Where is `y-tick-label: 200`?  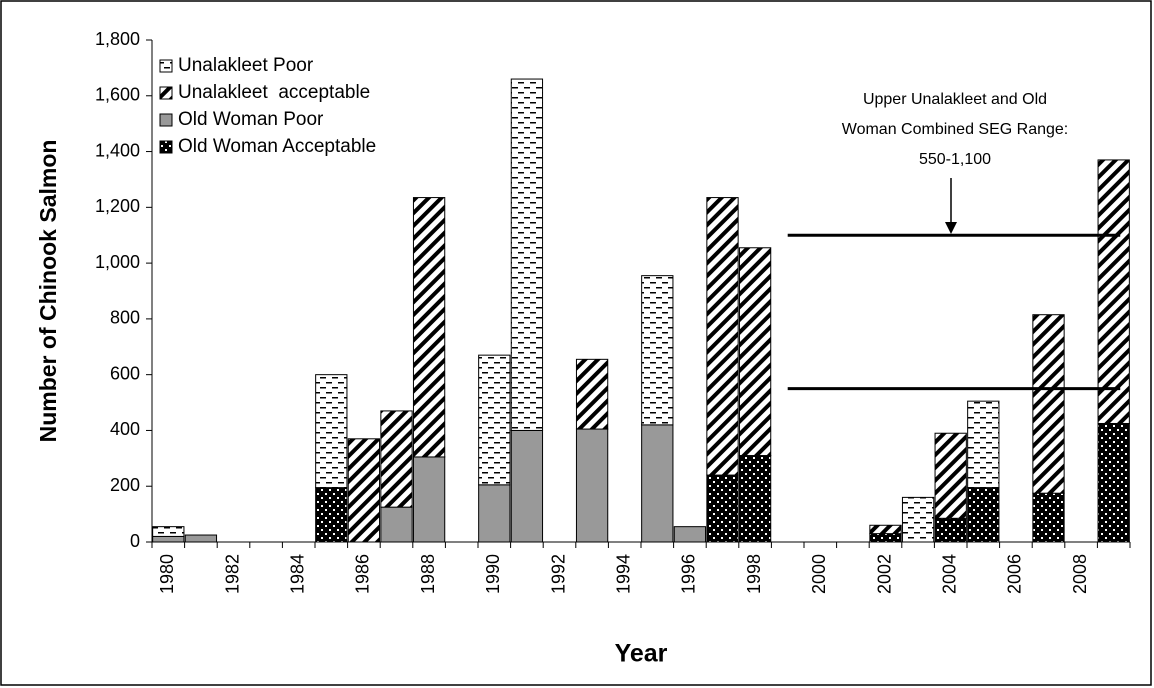
y-tick-label: 200 is located at coordinates (125, 485).